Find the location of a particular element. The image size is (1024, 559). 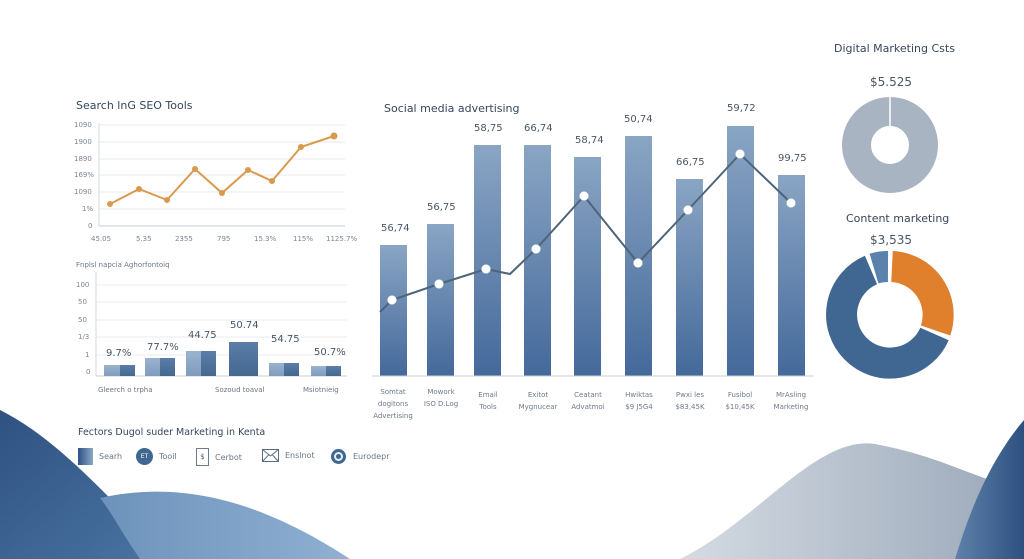

envelope-icon is located at coordinates (270, 455).